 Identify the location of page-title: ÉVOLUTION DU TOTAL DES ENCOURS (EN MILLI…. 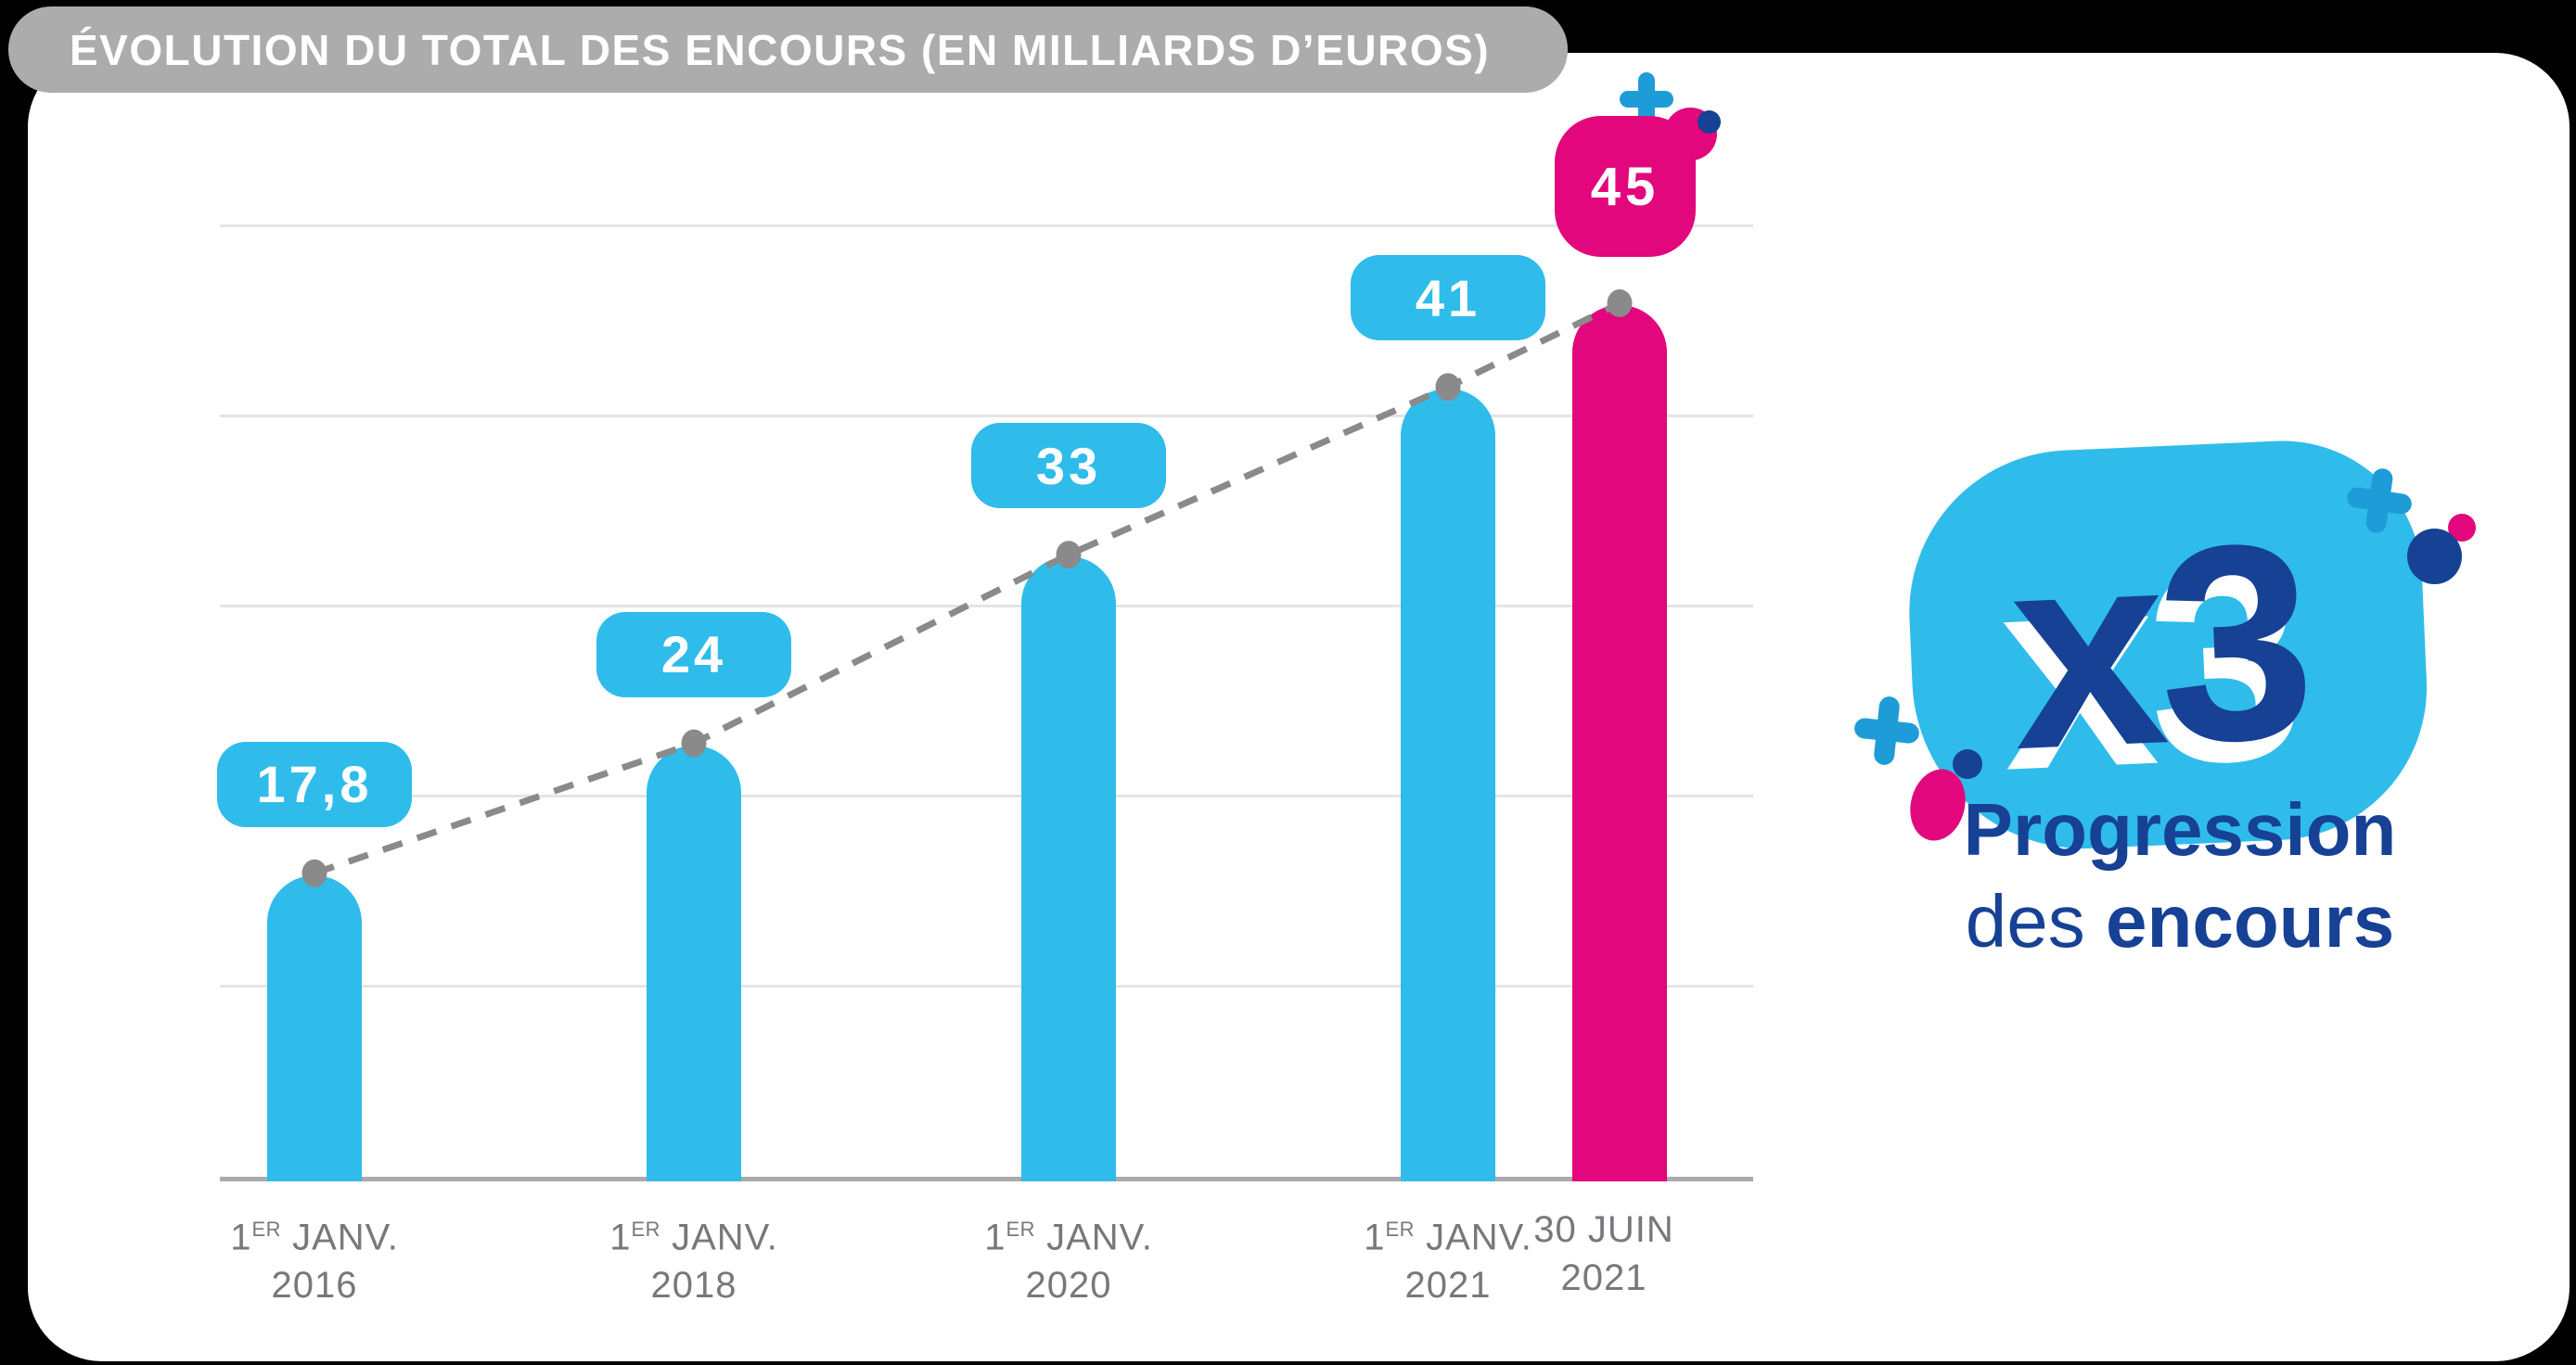
(780, 49).